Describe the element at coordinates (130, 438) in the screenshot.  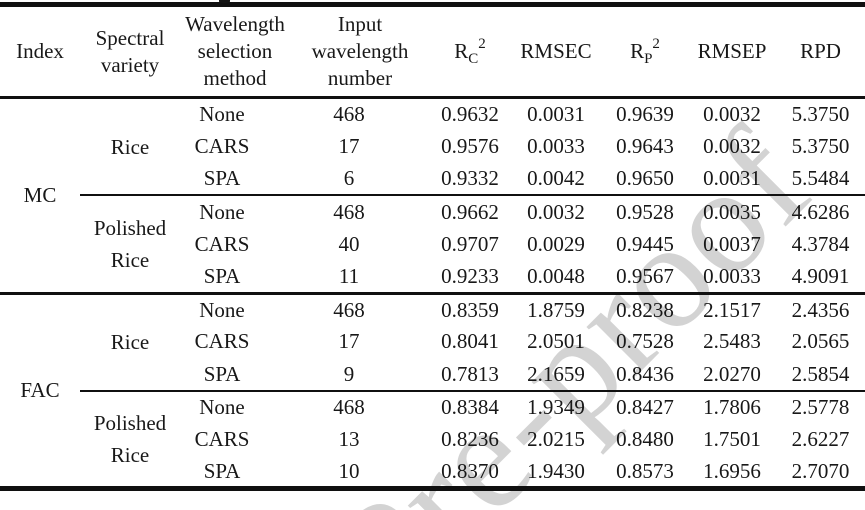
I see `variety-cell-fac-polished-rice: Polished Rice` at that location.